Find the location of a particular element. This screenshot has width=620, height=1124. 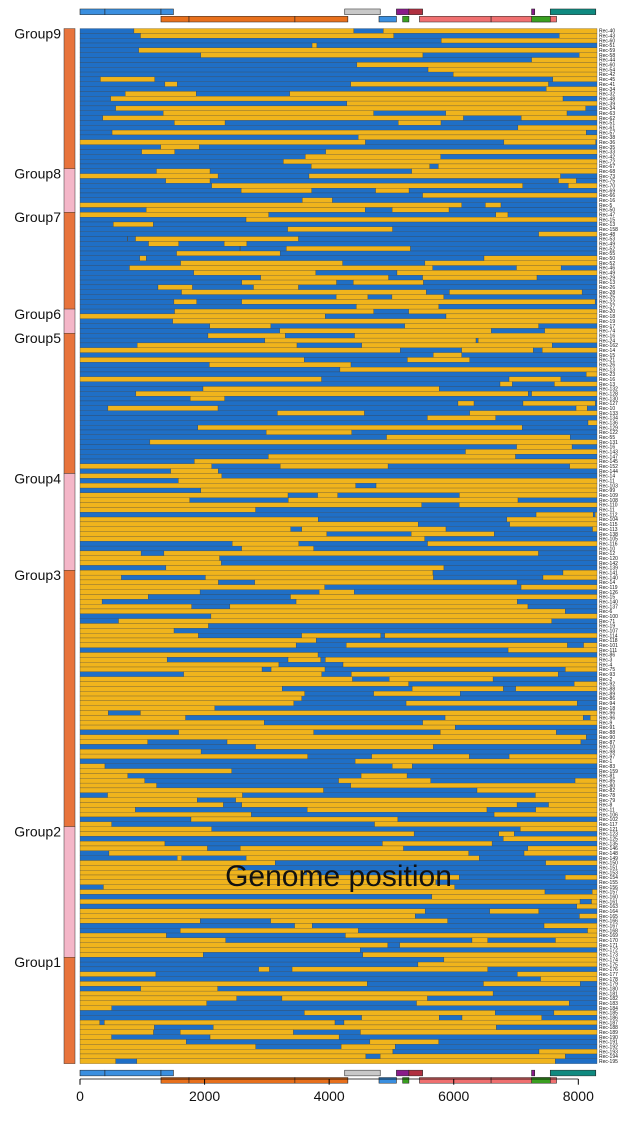

gene-map-bottom is located at coordinates (338, 1076).